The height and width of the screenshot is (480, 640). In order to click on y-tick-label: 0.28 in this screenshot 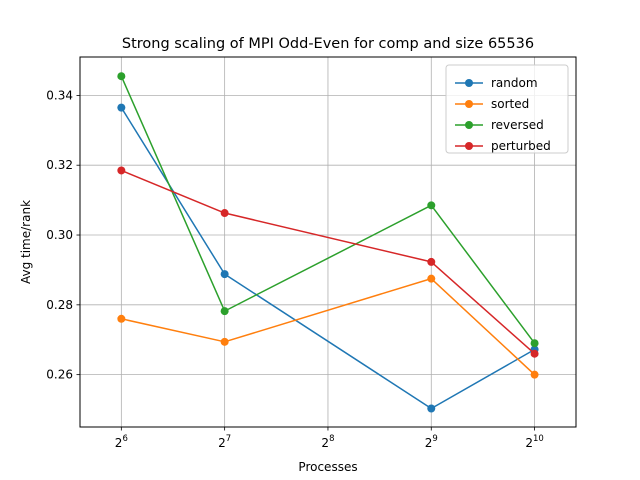, I will do `click(59, 305)`.